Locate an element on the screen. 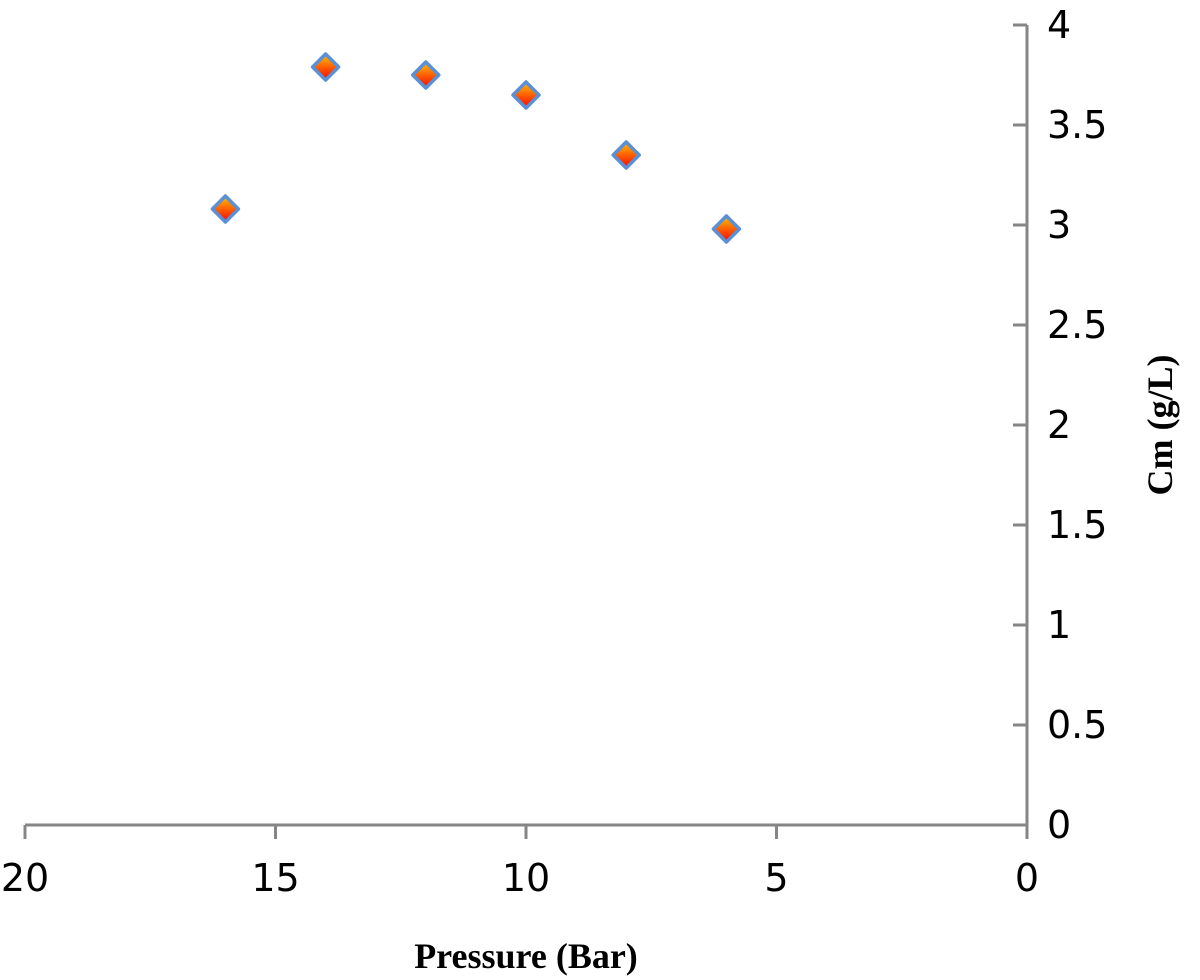 The width and height of the screenshot is (1200, 980). y-tick-label: 3 is located at coordinates (1059, 225).